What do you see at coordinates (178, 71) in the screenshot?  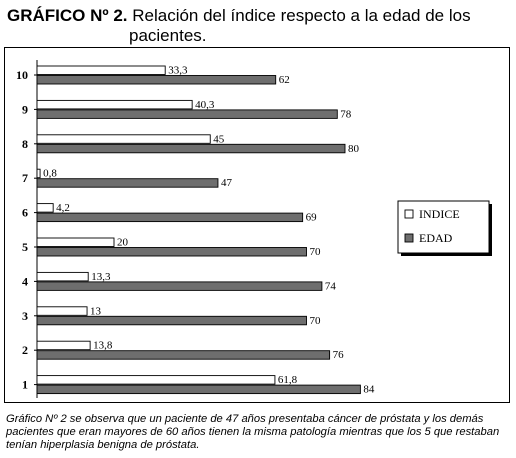 I see `data-label-indice: 33,3` at bounding box center [178, 71].